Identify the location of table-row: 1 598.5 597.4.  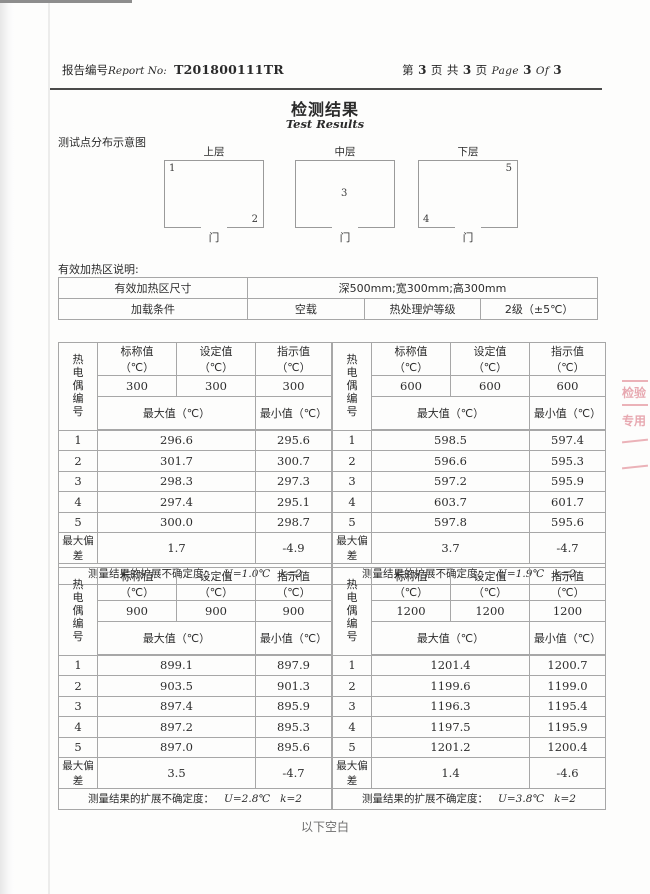
(469, 440).